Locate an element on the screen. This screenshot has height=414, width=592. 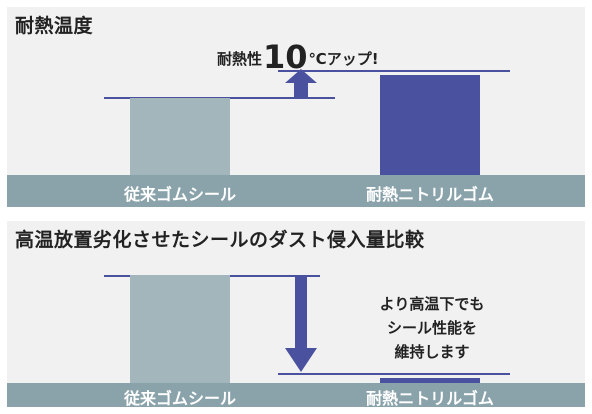
down-arrow-icon is located at coordinates (301, 324).